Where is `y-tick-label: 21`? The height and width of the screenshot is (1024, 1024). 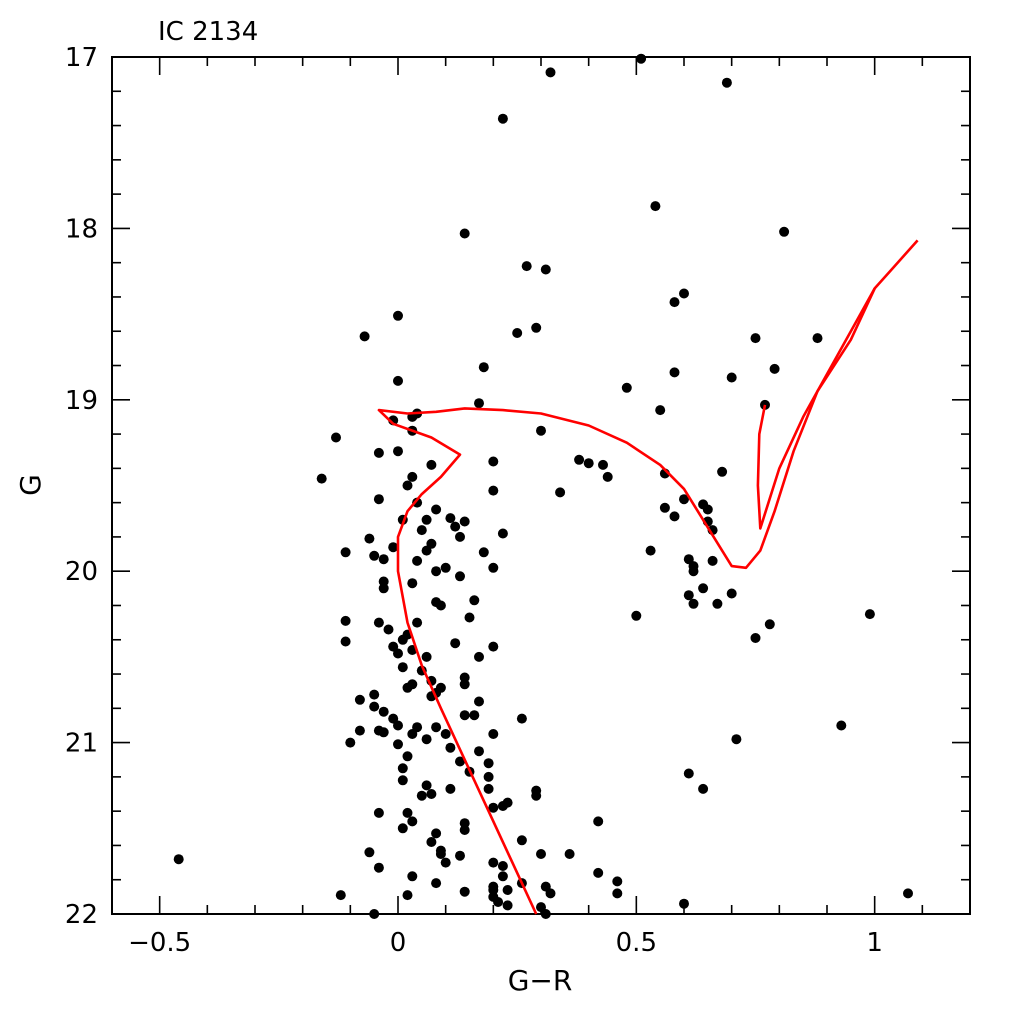
y-tick-label: 21 is located at coordinates (81, 744).